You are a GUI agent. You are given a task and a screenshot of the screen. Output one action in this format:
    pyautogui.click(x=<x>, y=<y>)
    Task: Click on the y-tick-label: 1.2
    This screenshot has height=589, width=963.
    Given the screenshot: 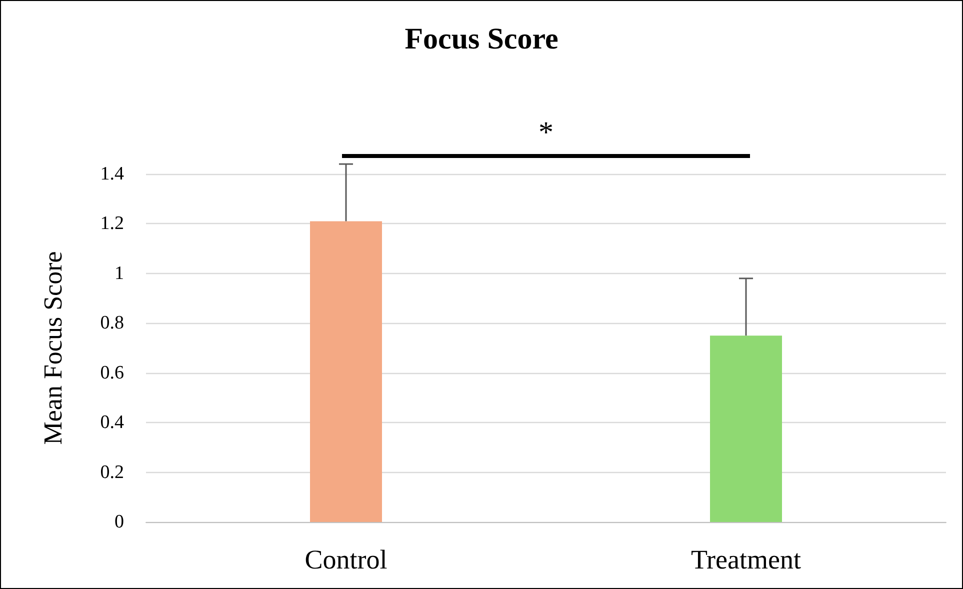 What is the action you would take?
    pyautogui.click(x=112, y=223)
    